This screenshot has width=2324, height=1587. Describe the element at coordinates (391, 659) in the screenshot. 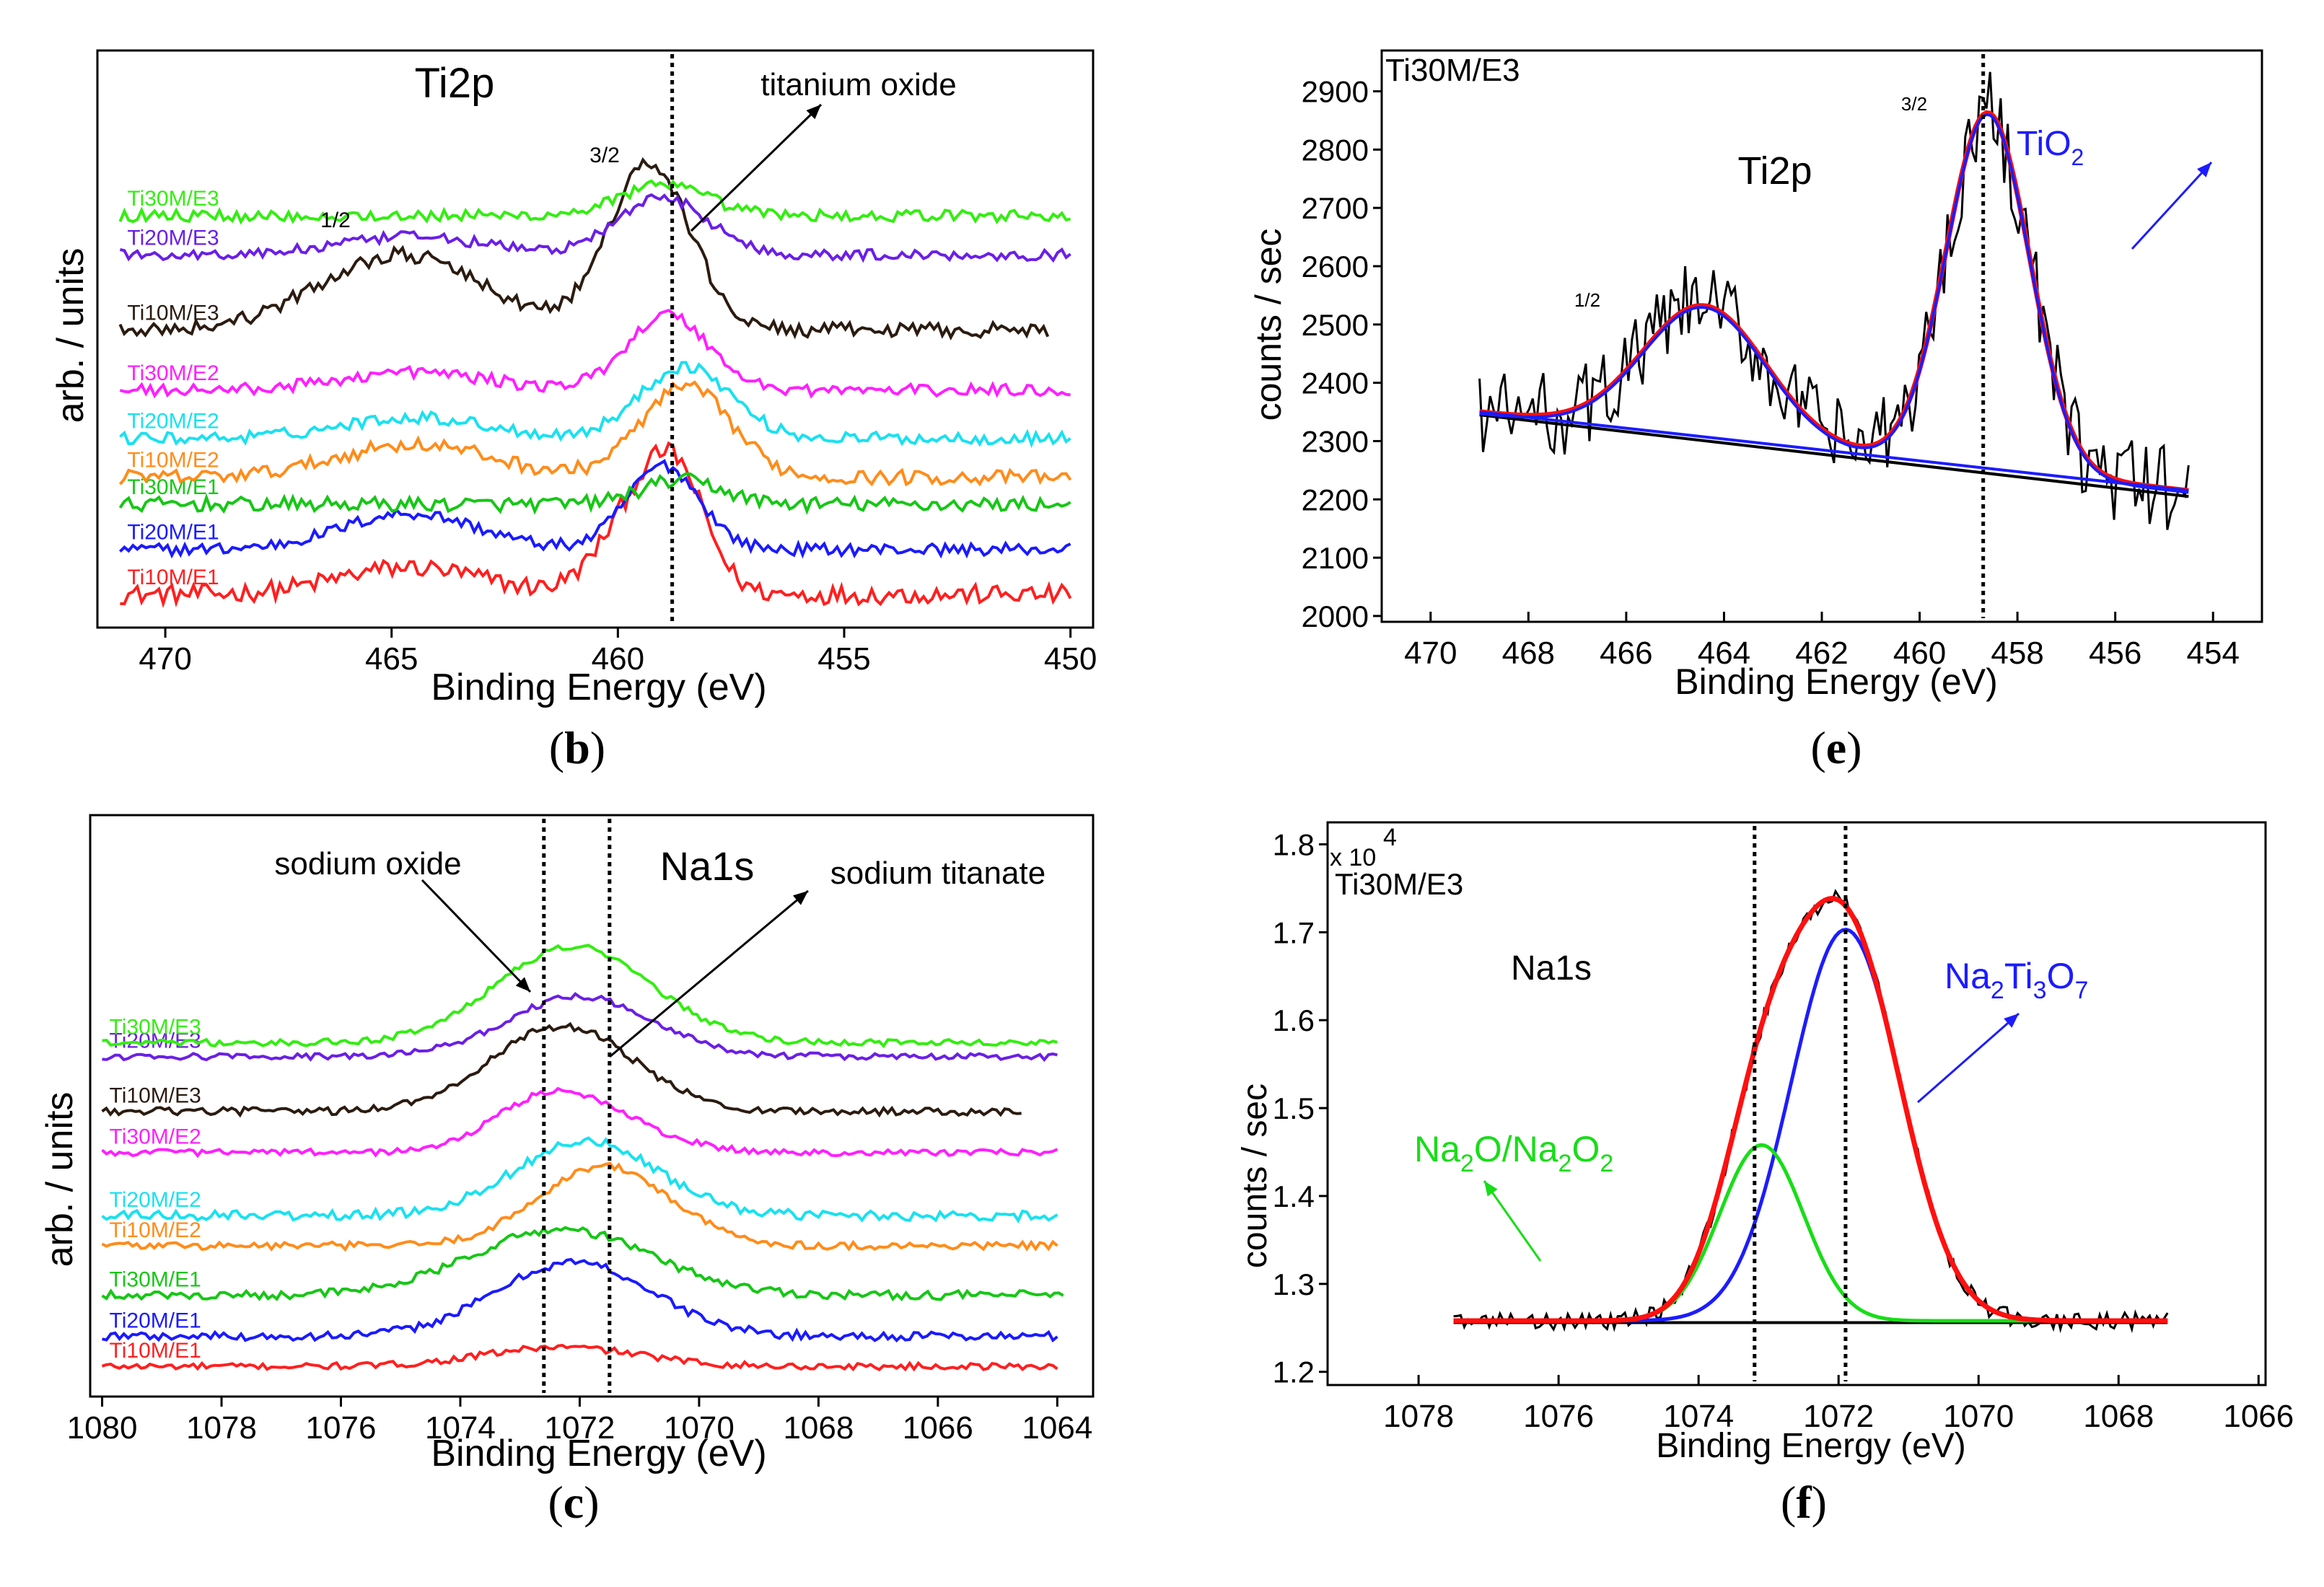

I see `chart-b-xtick-label: 465` at that location.